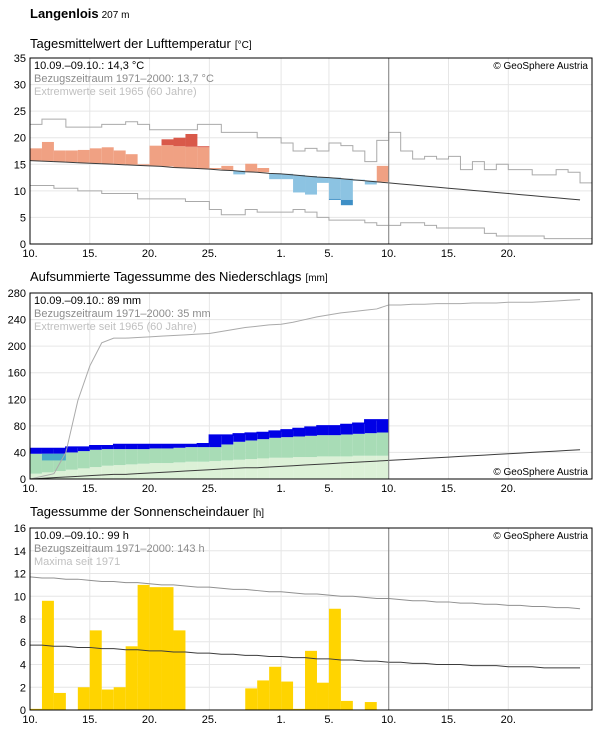  What do you see at coordinates (23, 666) in the screenshot?
I see `y-tick-label: 4` at bounding box center [23, 666].